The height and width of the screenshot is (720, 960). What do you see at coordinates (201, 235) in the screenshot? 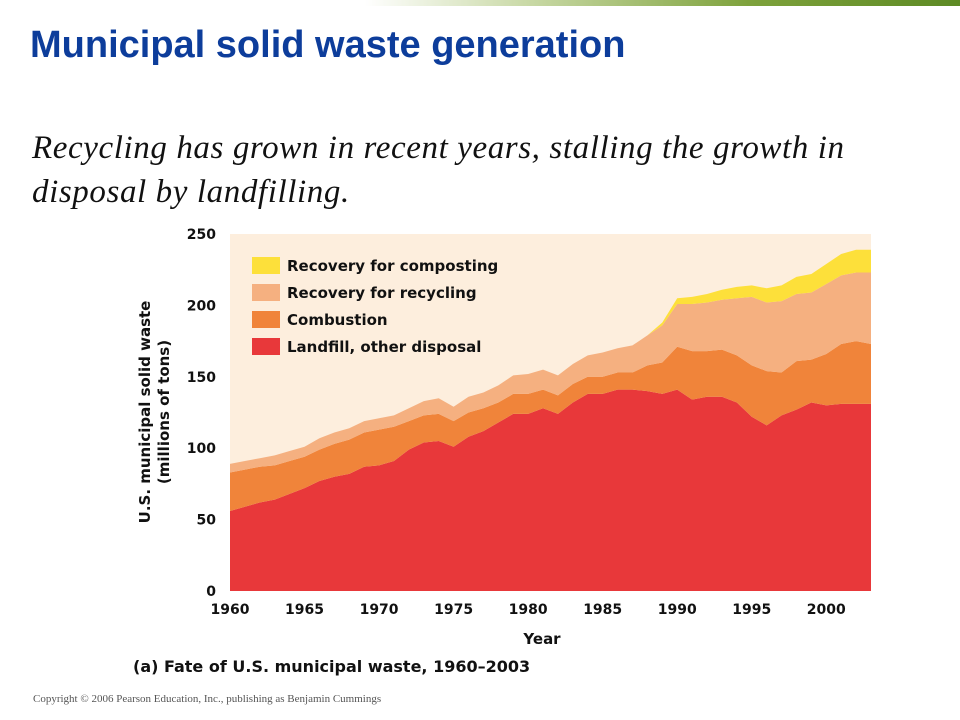
I see `y-tick-label: 250` at bounding box center [201, 235].